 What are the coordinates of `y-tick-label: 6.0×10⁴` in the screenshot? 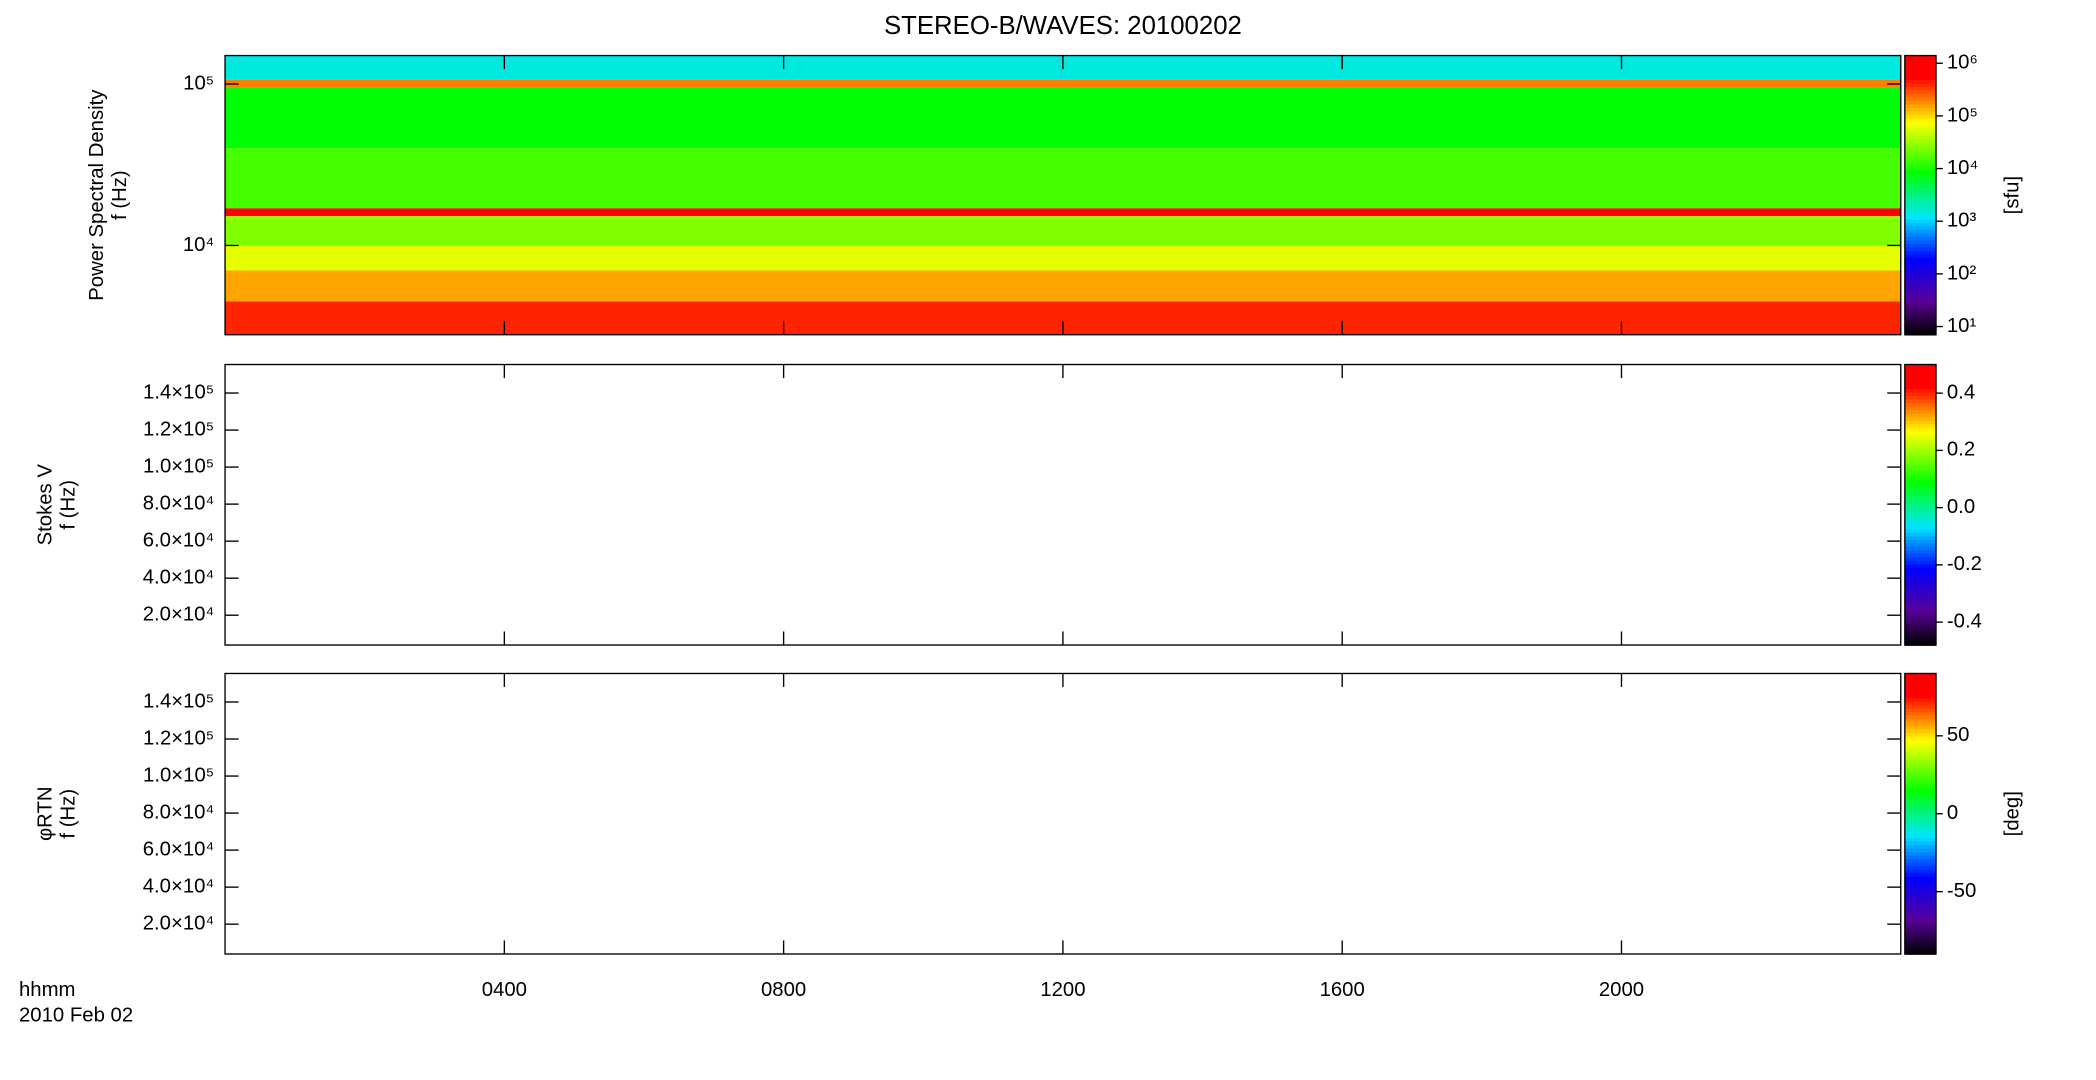 It's located at (179, 849).